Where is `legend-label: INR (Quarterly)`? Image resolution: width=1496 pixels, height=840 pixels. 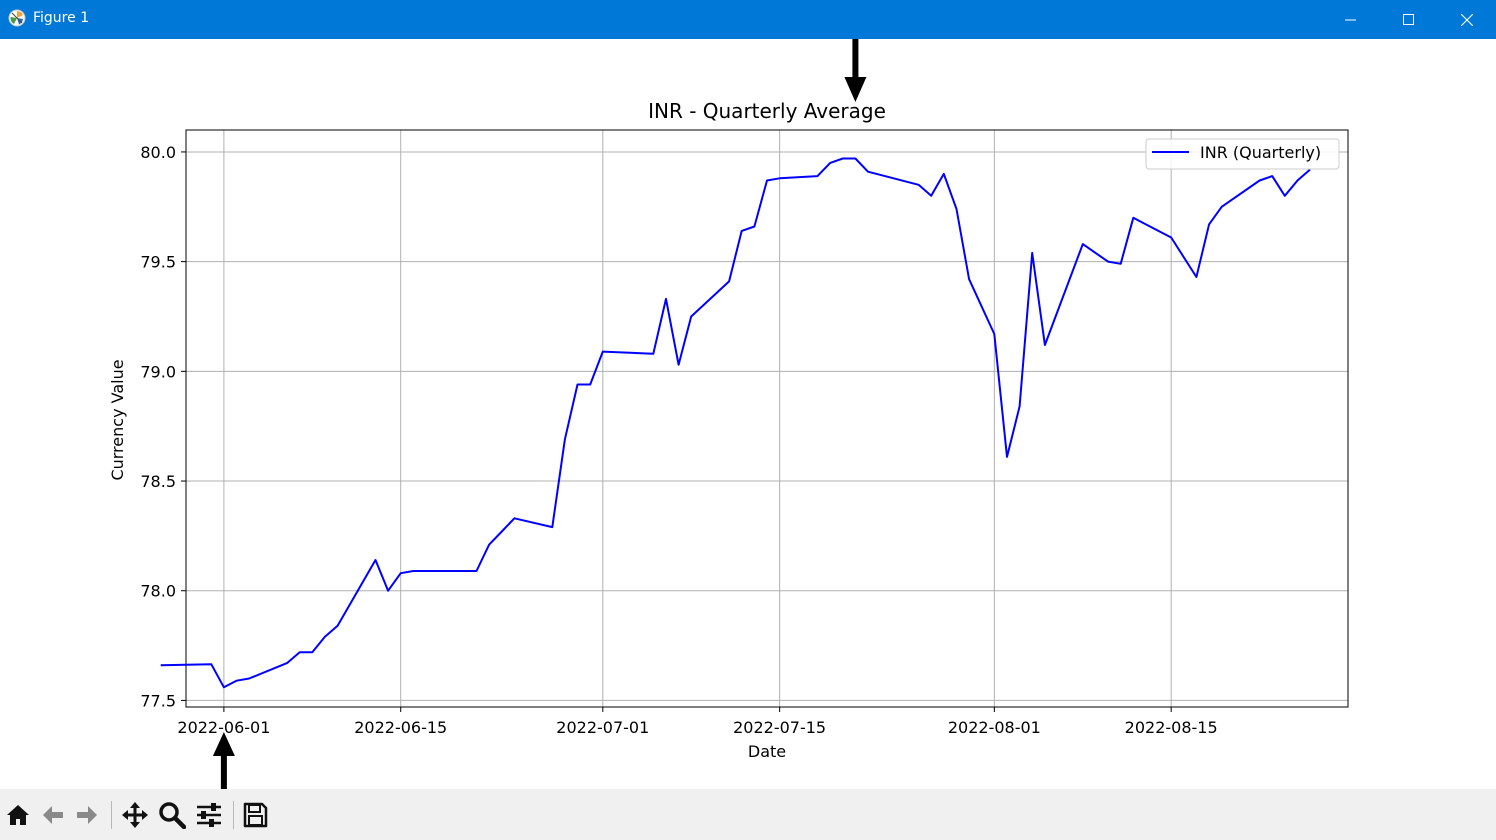
legend-label: INR (Quarterly) is located at coordinates (1260, 152).